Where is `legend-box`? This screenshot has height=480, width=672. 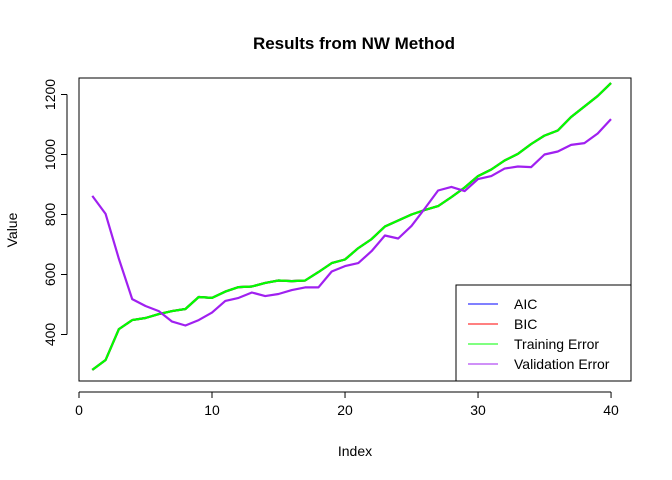
legend-box is located at coordinates (543, 333).